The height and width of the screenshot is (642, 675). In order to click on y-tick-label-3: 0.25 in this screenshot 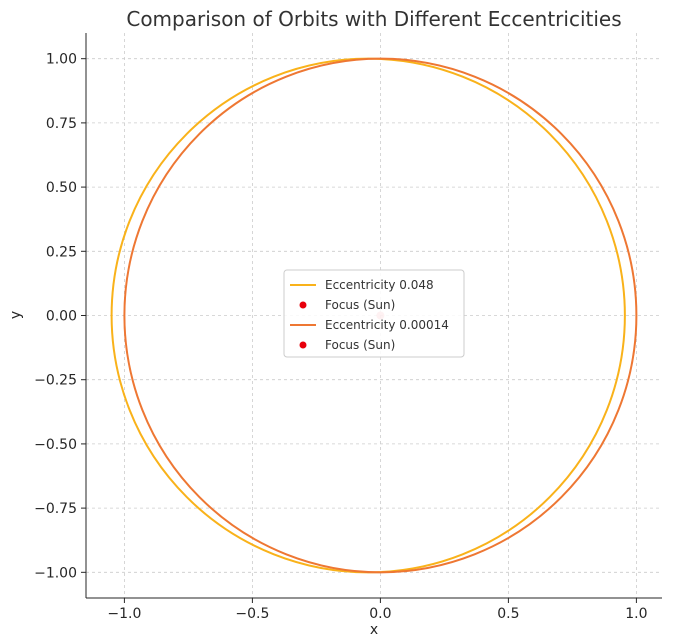, I will do `click(61, 252)`.